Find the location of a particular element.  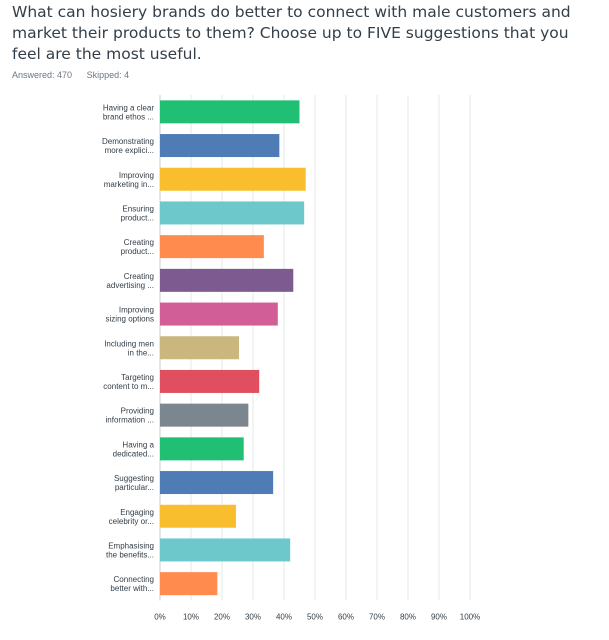

category-label-line: Ensuring is located at coordinates (138, 208).